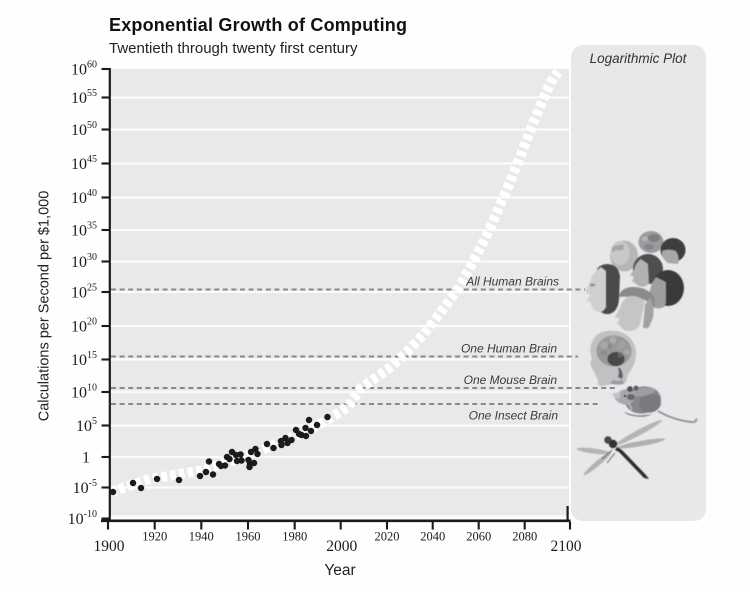 The height and width of the screenshot is (595, 750). I want to click on svg-text: 1920, so click(154, 537).